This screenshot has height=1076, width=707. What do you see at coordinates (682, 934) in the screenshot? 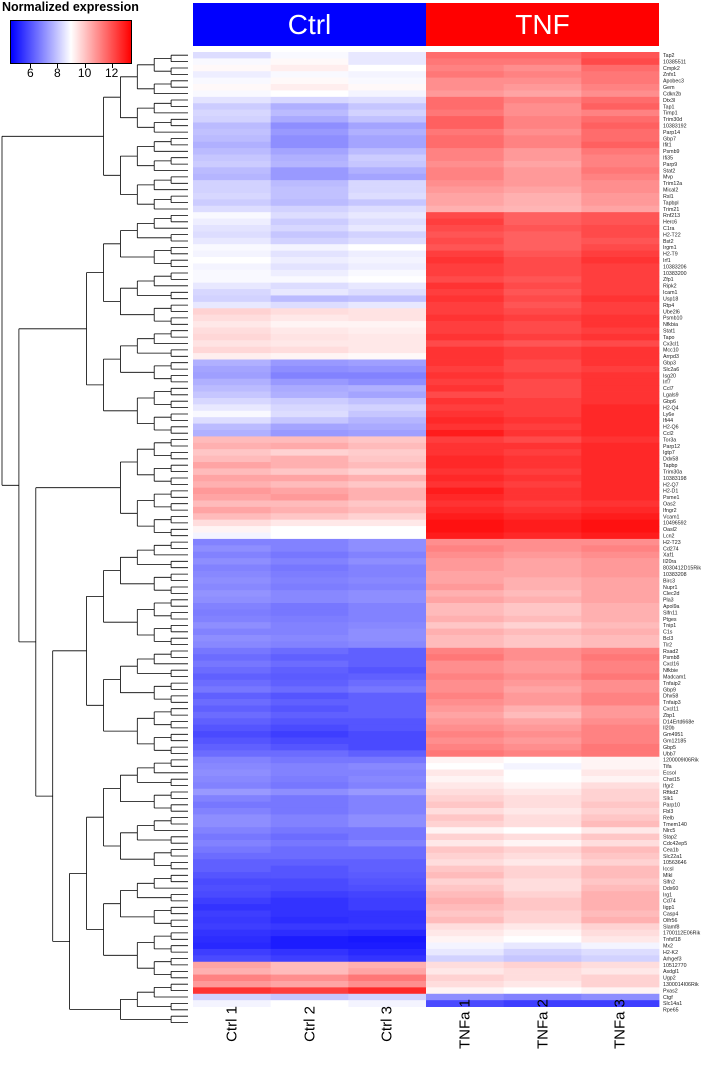
I see `gene-label: 1700112E06Rik` at bounding box center [682, 934].